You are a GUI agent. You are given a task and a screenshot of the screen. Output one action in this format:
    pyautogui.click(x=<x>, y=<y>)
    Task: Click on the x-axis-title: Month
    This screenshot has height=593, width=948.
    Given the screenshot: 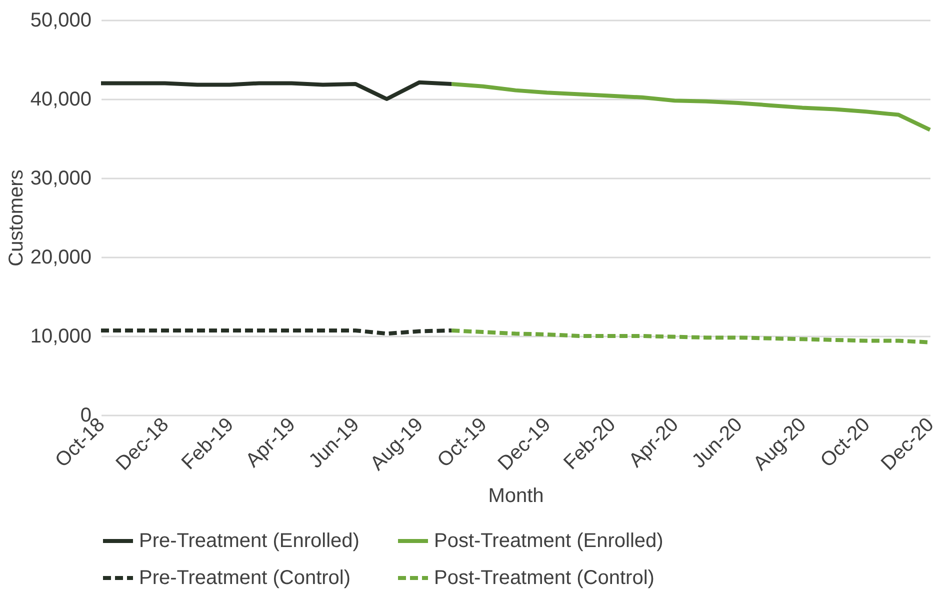 What is the action you would take?
    pyautogui.click(x=516, y=496)
    